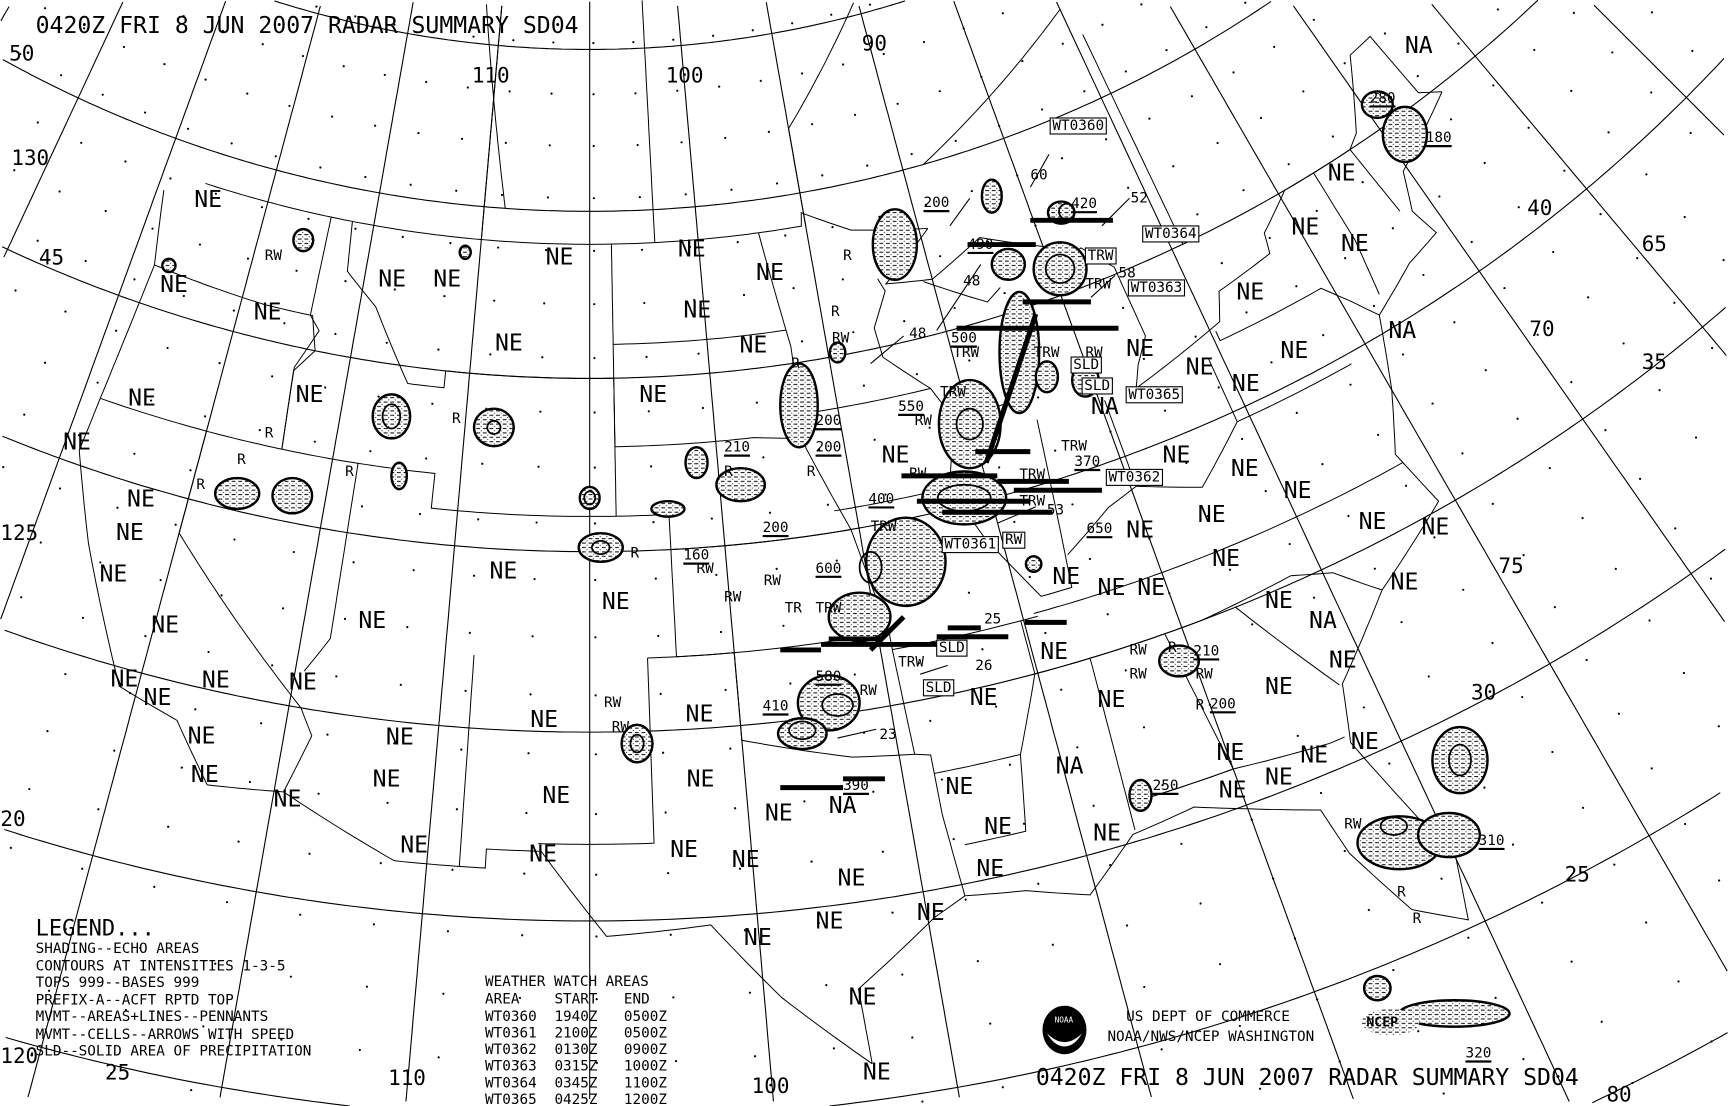 This screenshot has height=1106, width=1728. Describe the element at coordinates (152, 1017) in the screenshot. I see `legend-line: MVMT--AREAS+LINES--PENNANTS` at that location.